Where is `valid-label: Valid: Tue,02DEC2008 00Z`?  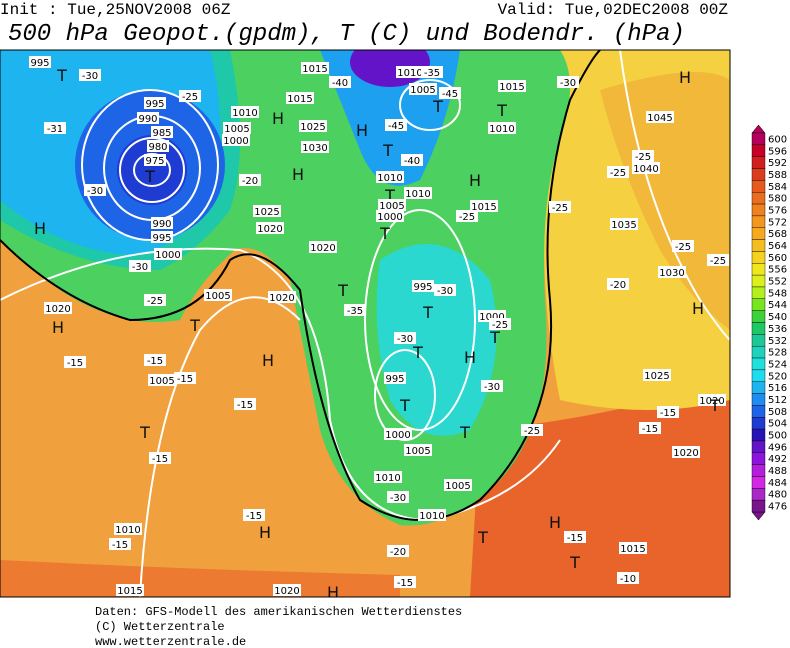 valid-label: Valid: Tue,02DEC2008 00Z is located at coordinates (613, 10).